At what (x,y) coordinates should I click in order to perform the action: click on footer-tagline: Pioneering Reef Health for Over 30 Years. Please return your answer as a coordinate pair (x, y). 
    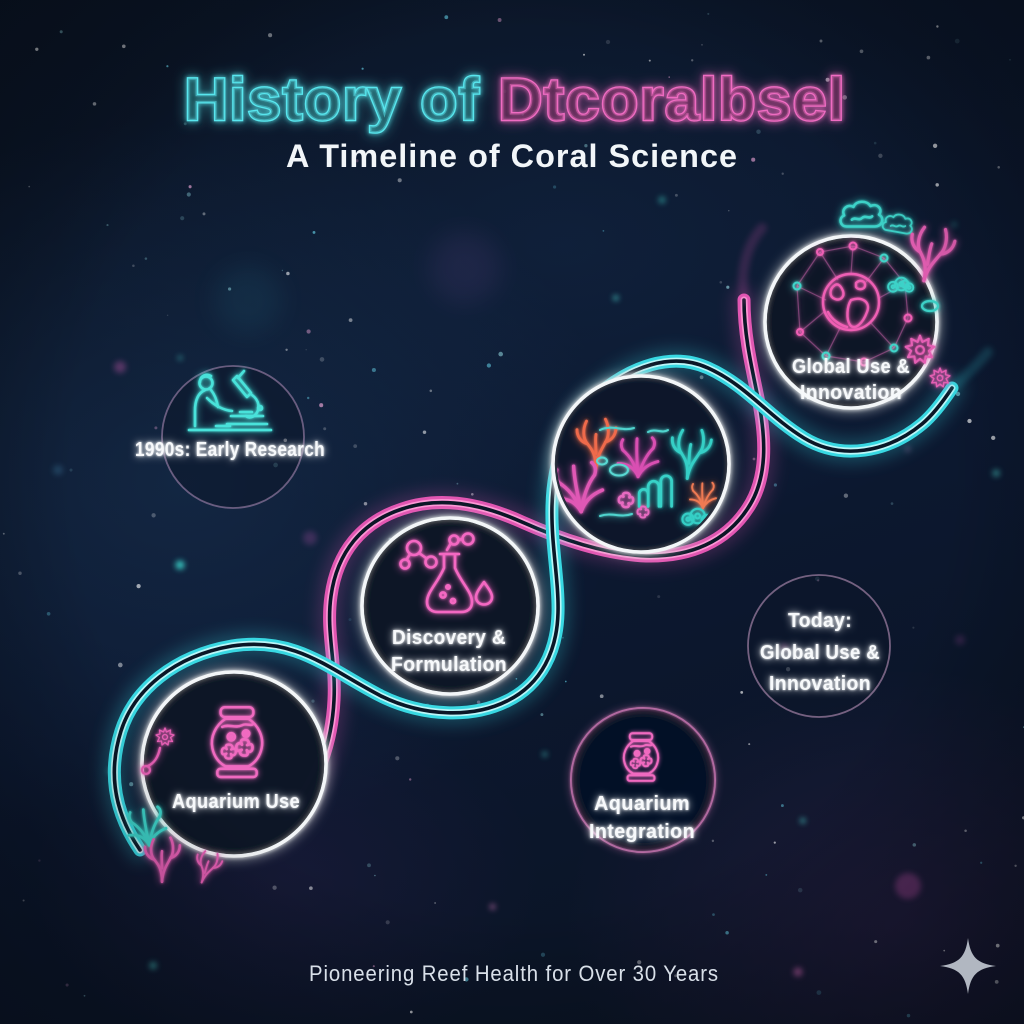
    Looking at the image, I should click on (514, 973).